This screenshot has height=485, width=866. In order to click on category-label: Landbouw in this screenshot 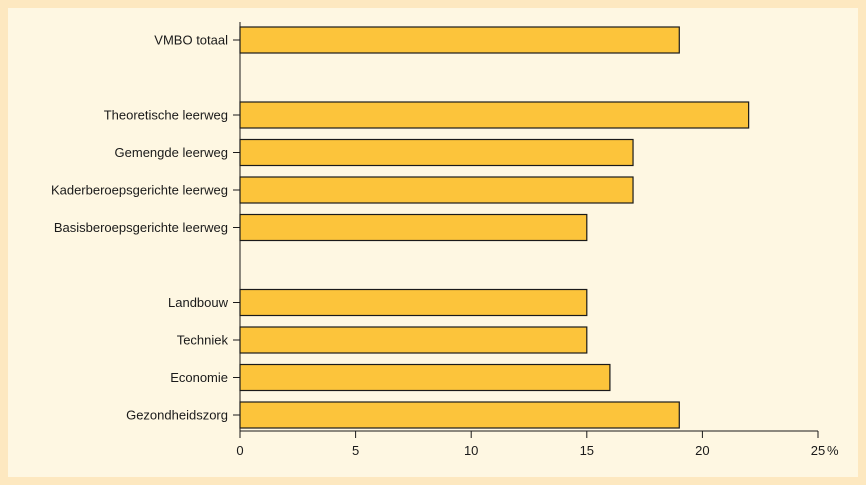, I will do `click(198, 302)`.